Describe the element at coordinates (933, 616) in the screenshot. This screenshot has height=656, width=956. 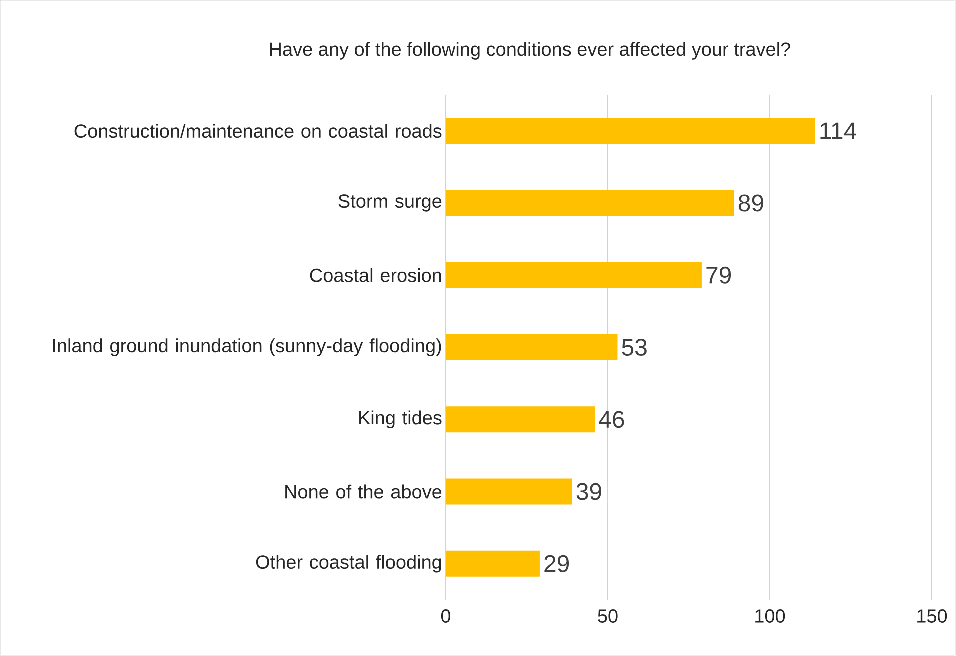
I see `x-tick-label: 150` at that location.